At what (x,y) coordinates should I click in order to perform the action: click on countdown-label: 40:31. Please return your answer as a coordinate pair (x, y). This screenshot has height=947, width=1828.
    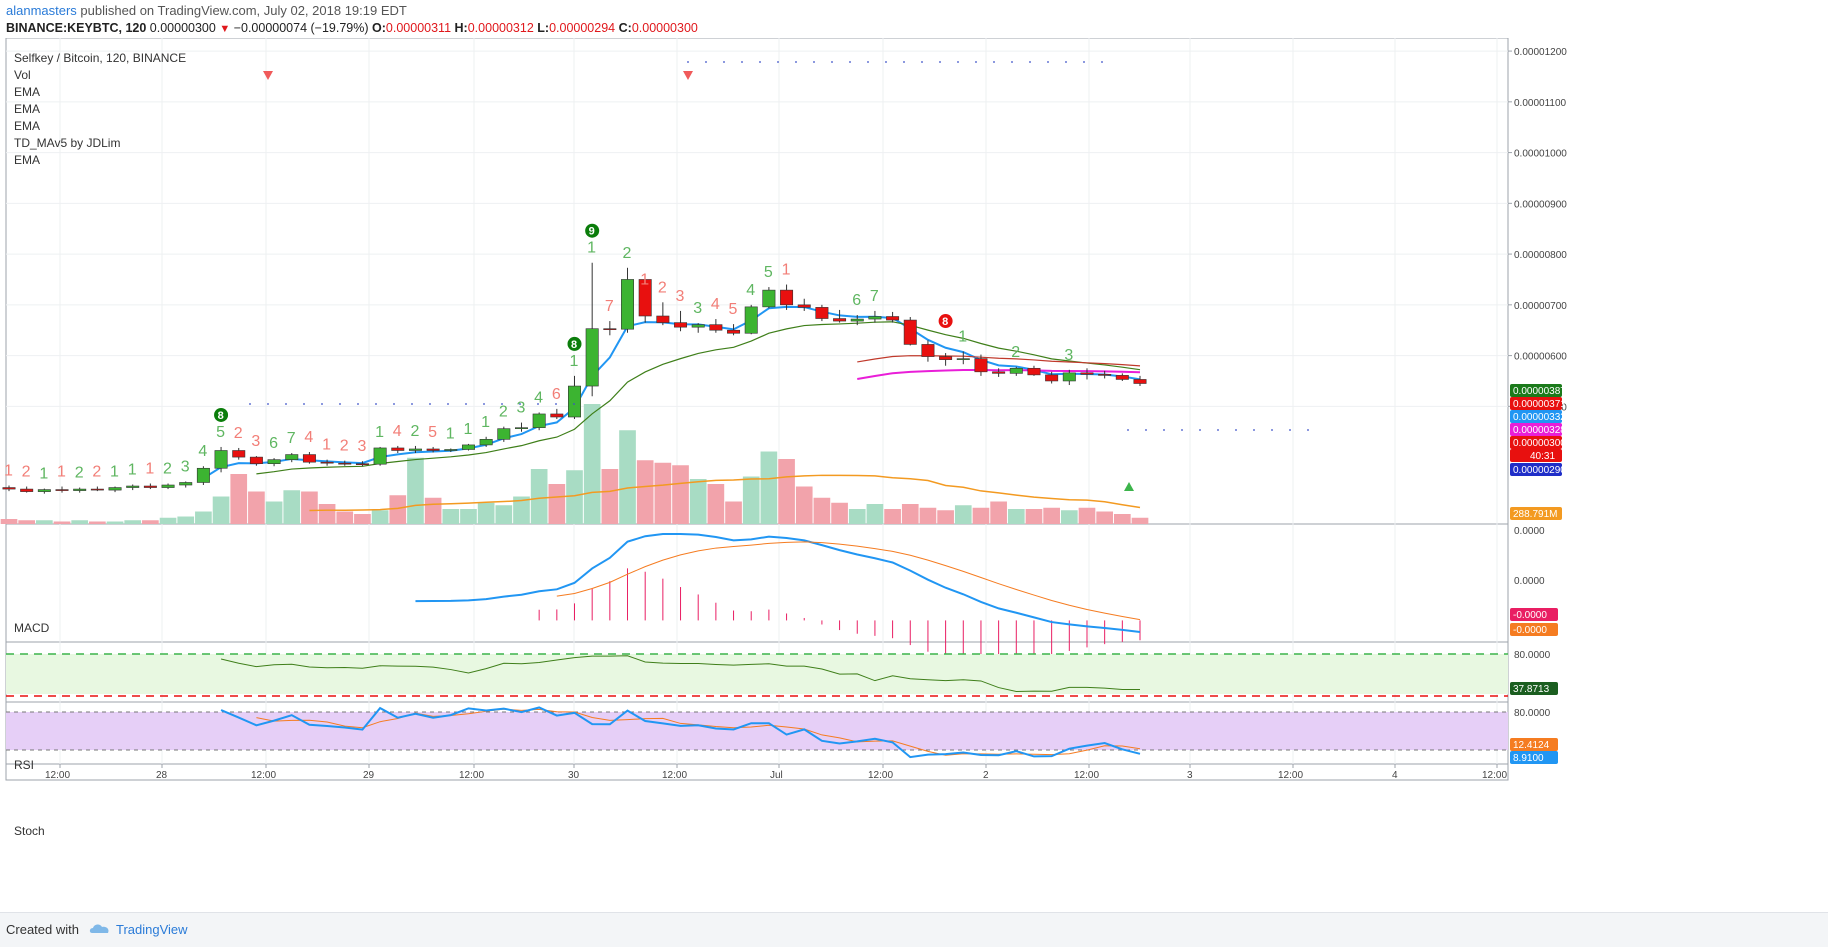
    Looking at the image, I should click on (1542, 456).